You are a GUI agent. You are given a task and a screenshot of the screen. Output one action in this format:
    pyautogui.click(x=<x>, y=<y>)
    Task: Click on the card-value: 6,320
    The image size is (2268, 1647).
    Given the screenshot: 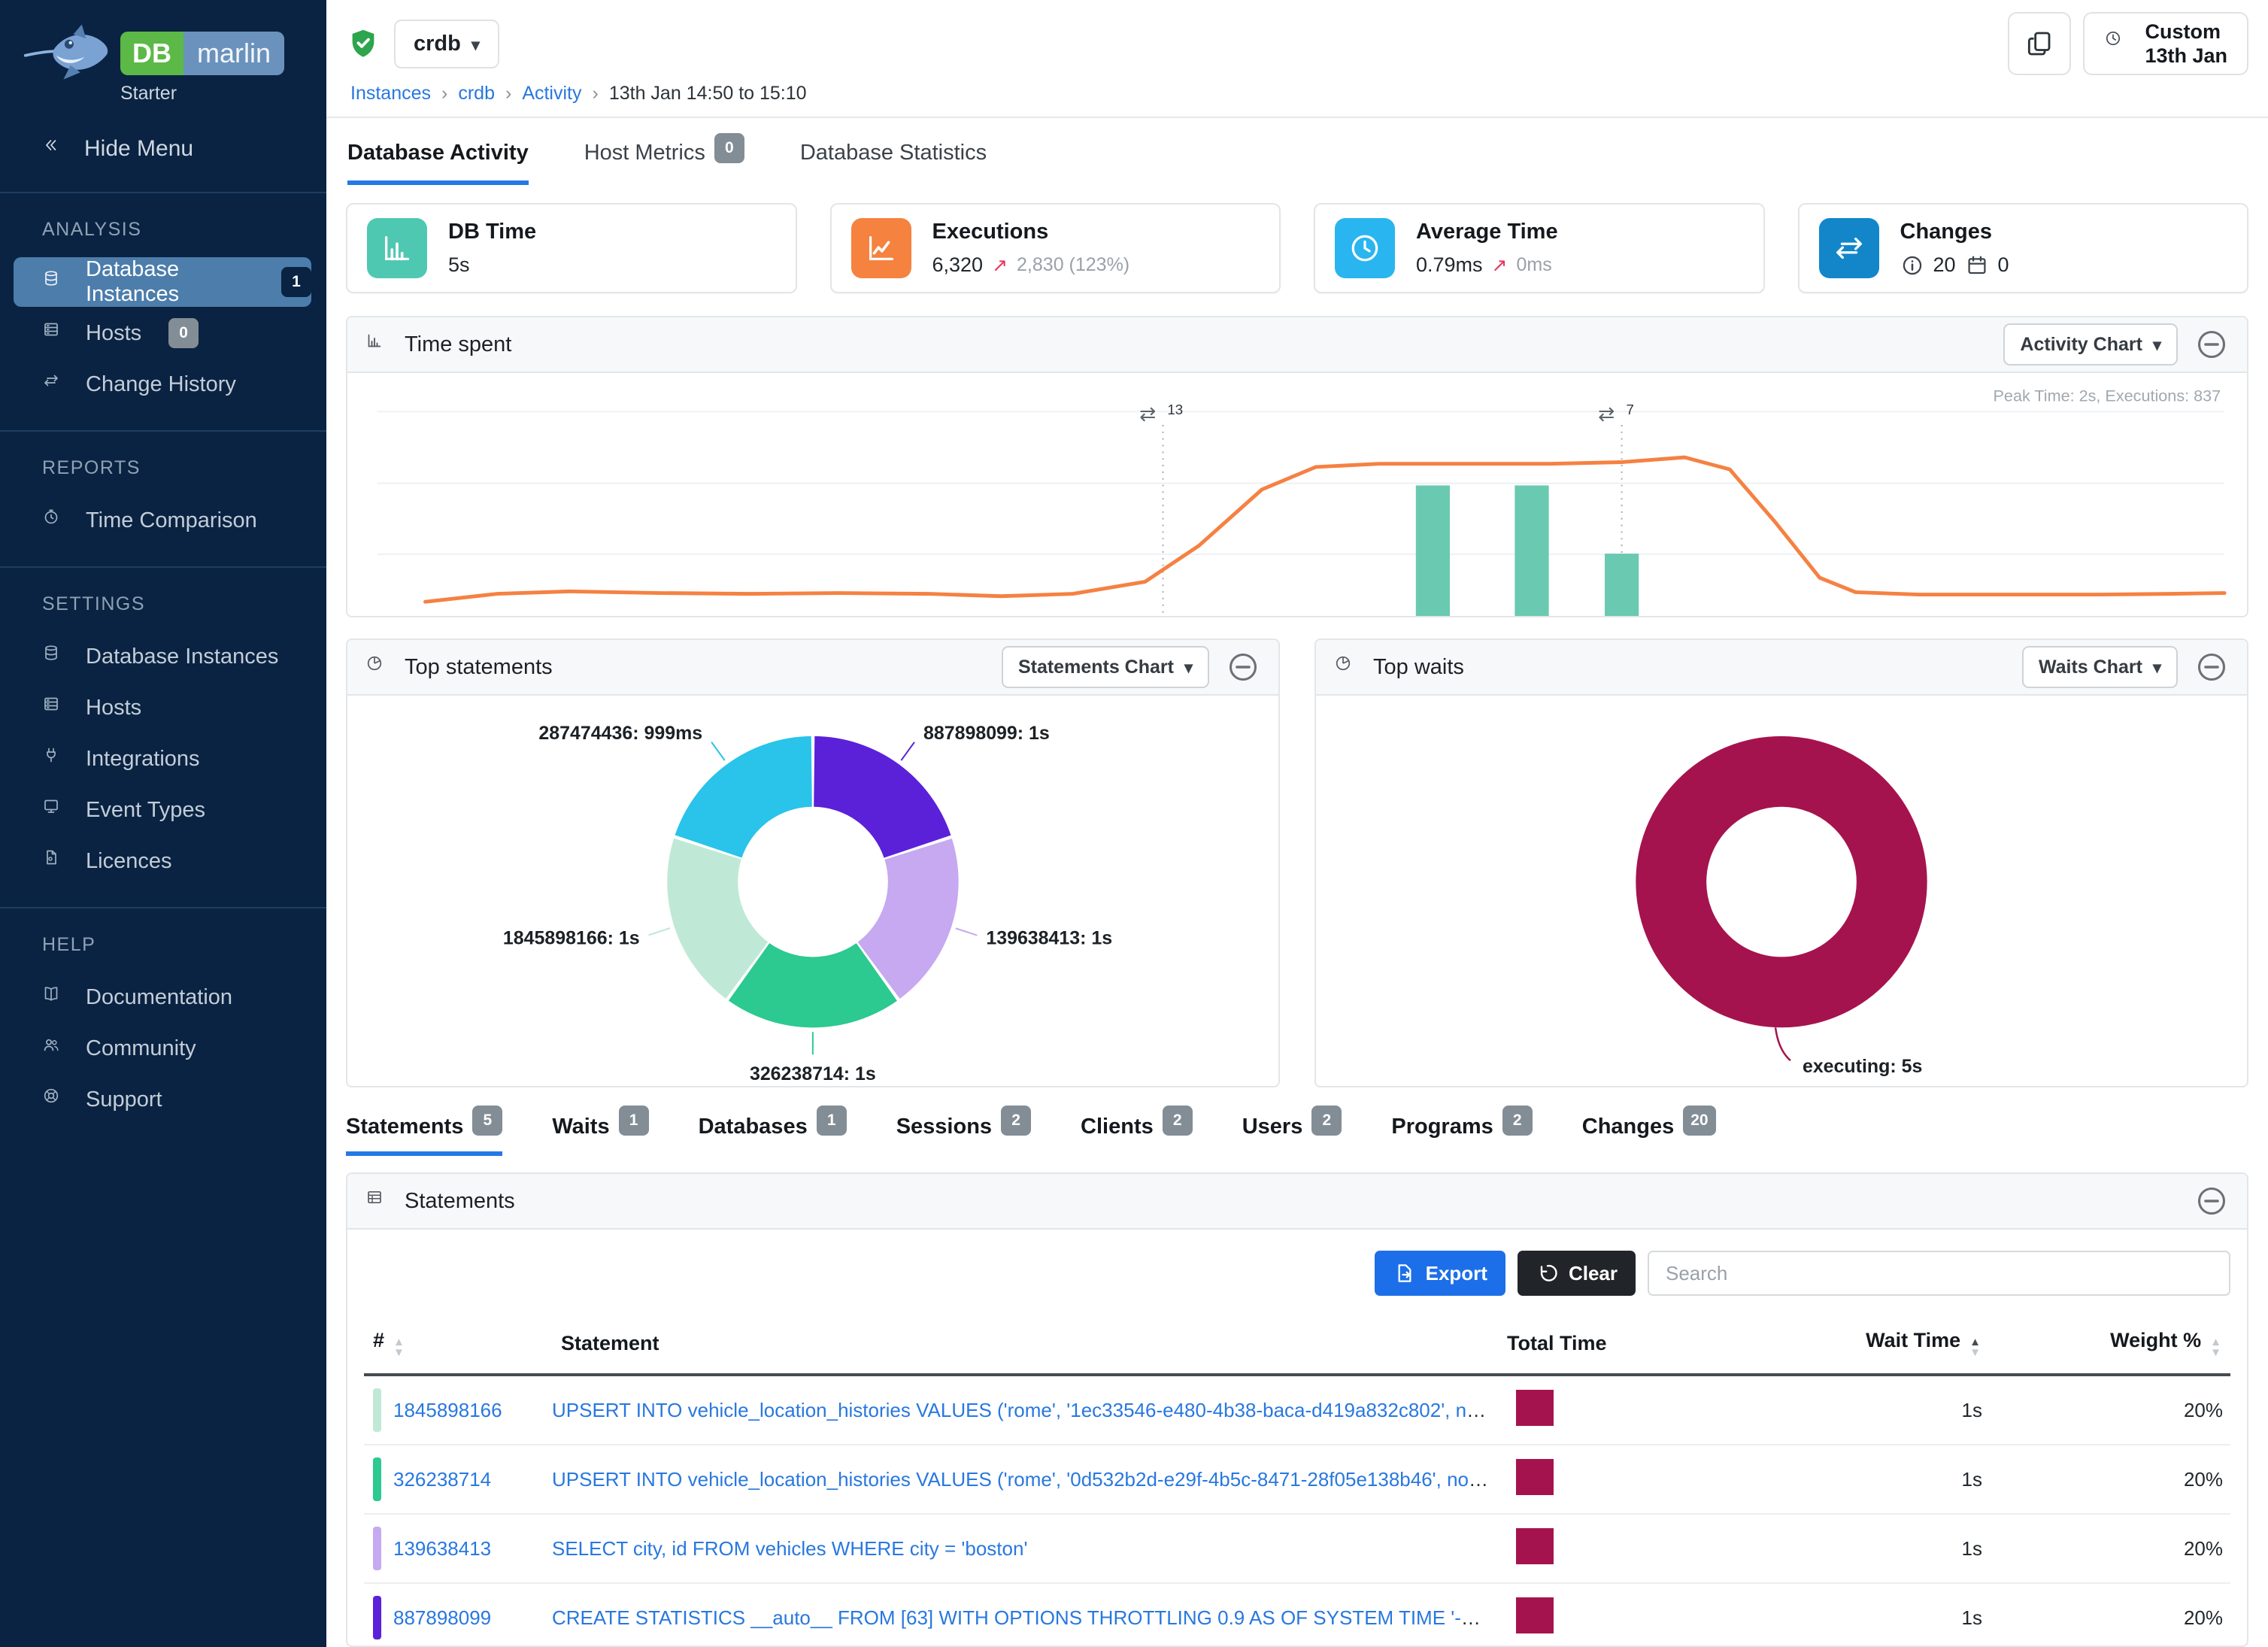 What is the action you would take?
    pyautogui.click(x=958, y=264)
    